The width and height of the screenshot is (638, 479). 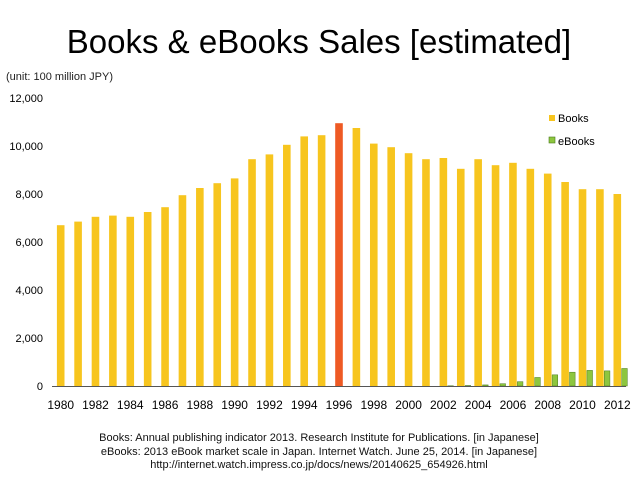 I want to click on legend: Books eBooks, so click(x=571, y=130).